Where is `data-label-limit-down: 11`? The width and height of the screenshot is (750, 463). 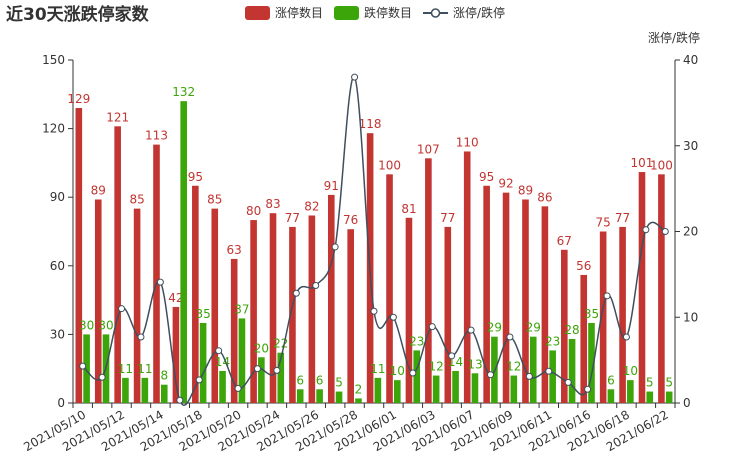 data-label-limit-down: 11 is located at coordinates (144, 369).